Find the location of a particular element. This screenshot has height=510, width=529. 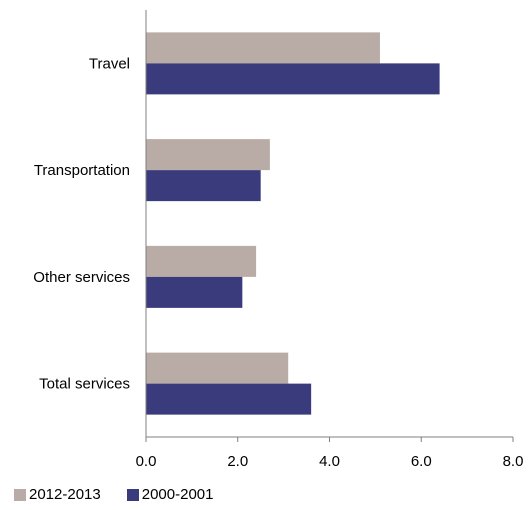

bar-other-services-2000-2001 is located at coordinates (194, 292).